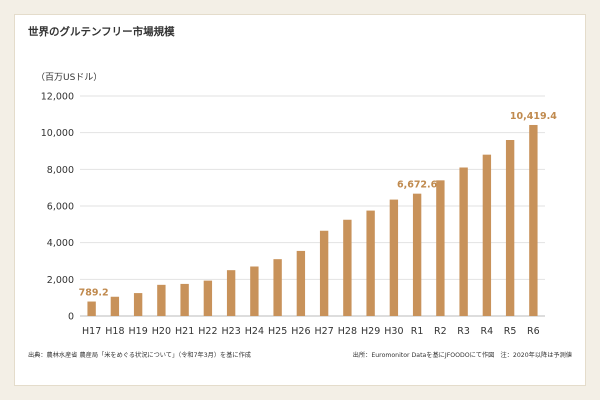  I want to click on y-tick-label: 10,000, so click(57, 133).